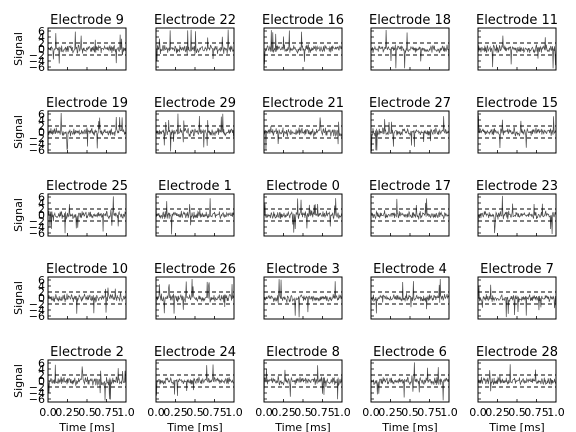 This screenshot has width=576, height=432. What do you see at coordinates (195, 269) in the screenshot?
I see `panel-title: Electrode 26` at bounding box center [195, 269].